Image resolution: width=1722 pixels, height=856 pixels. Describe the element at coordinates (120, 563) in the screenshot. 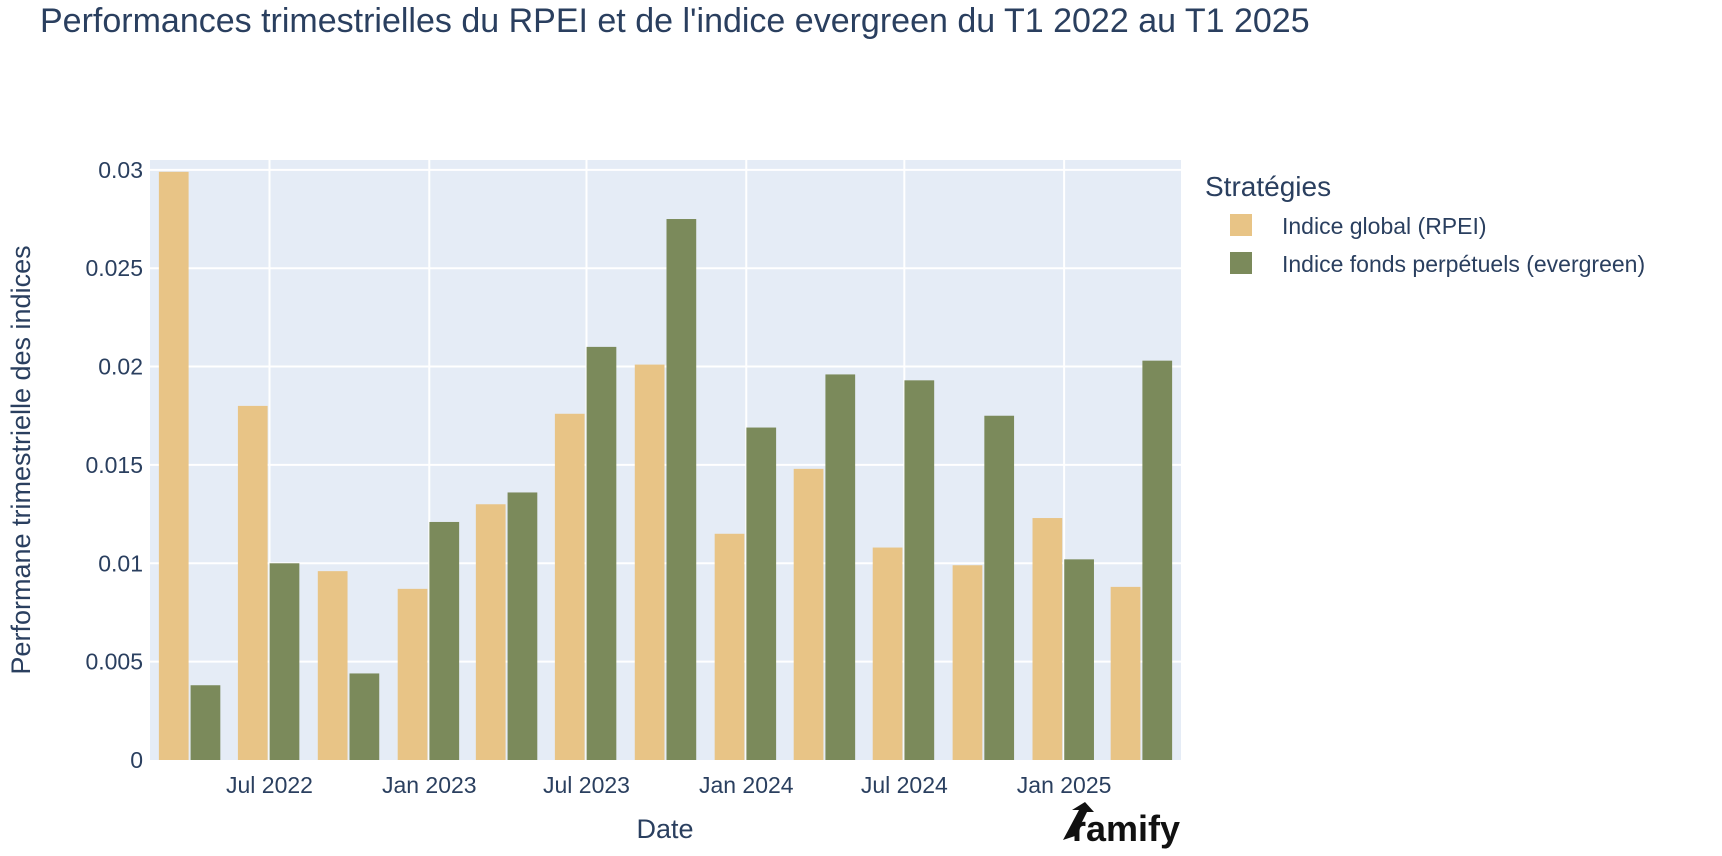

I see `y-tick-label: 0.01` at that location.